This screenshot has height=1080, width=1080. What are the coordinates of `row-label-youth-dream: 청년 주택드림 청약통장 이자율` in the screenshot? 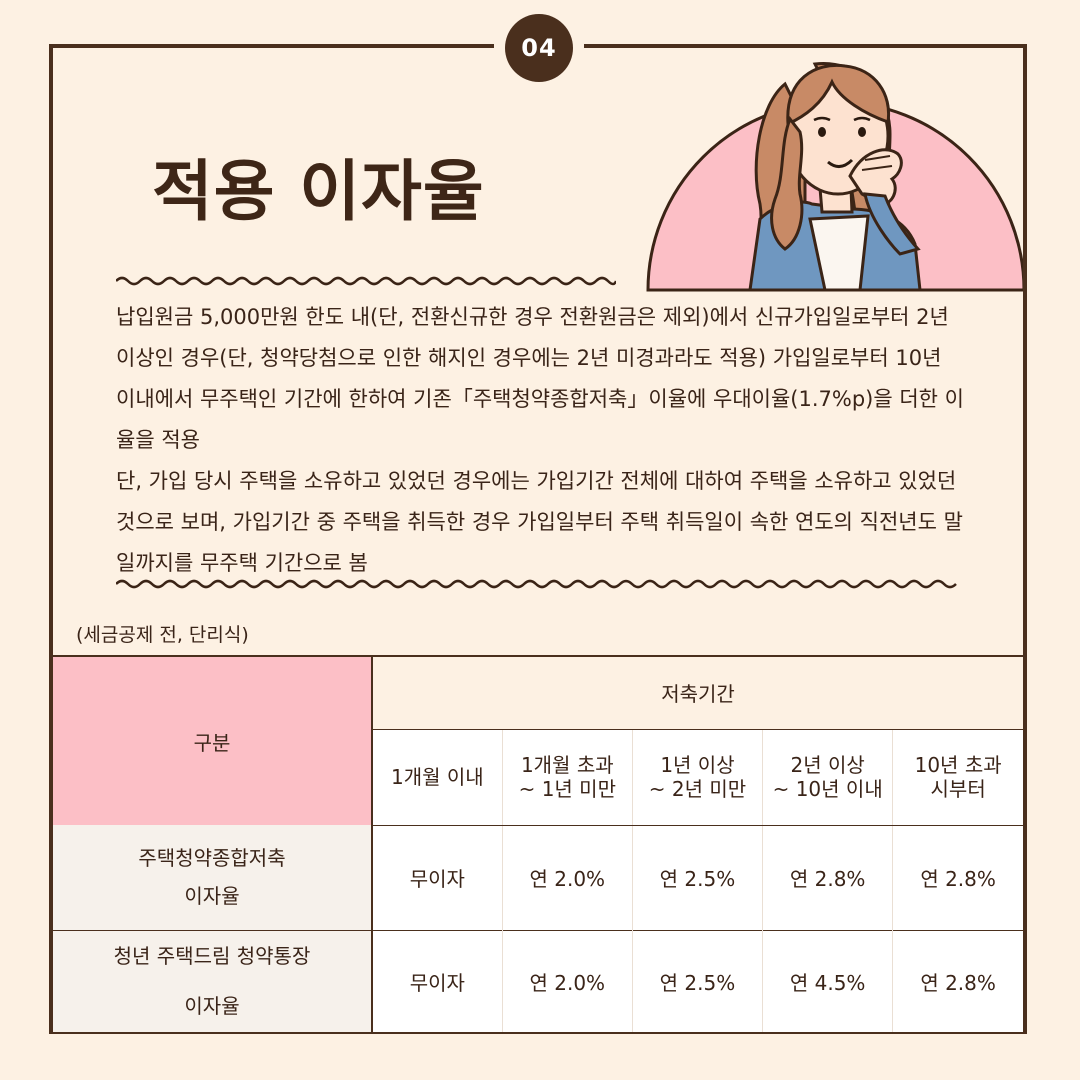 It's located at (213, 980).